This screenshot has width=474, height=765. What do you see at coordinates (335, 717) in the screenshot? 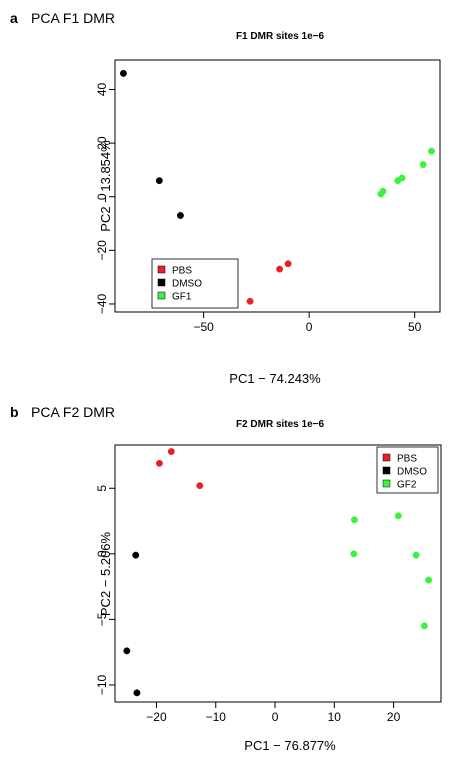
I see `x-tick-label: 10` at bounding box center [335, 717].